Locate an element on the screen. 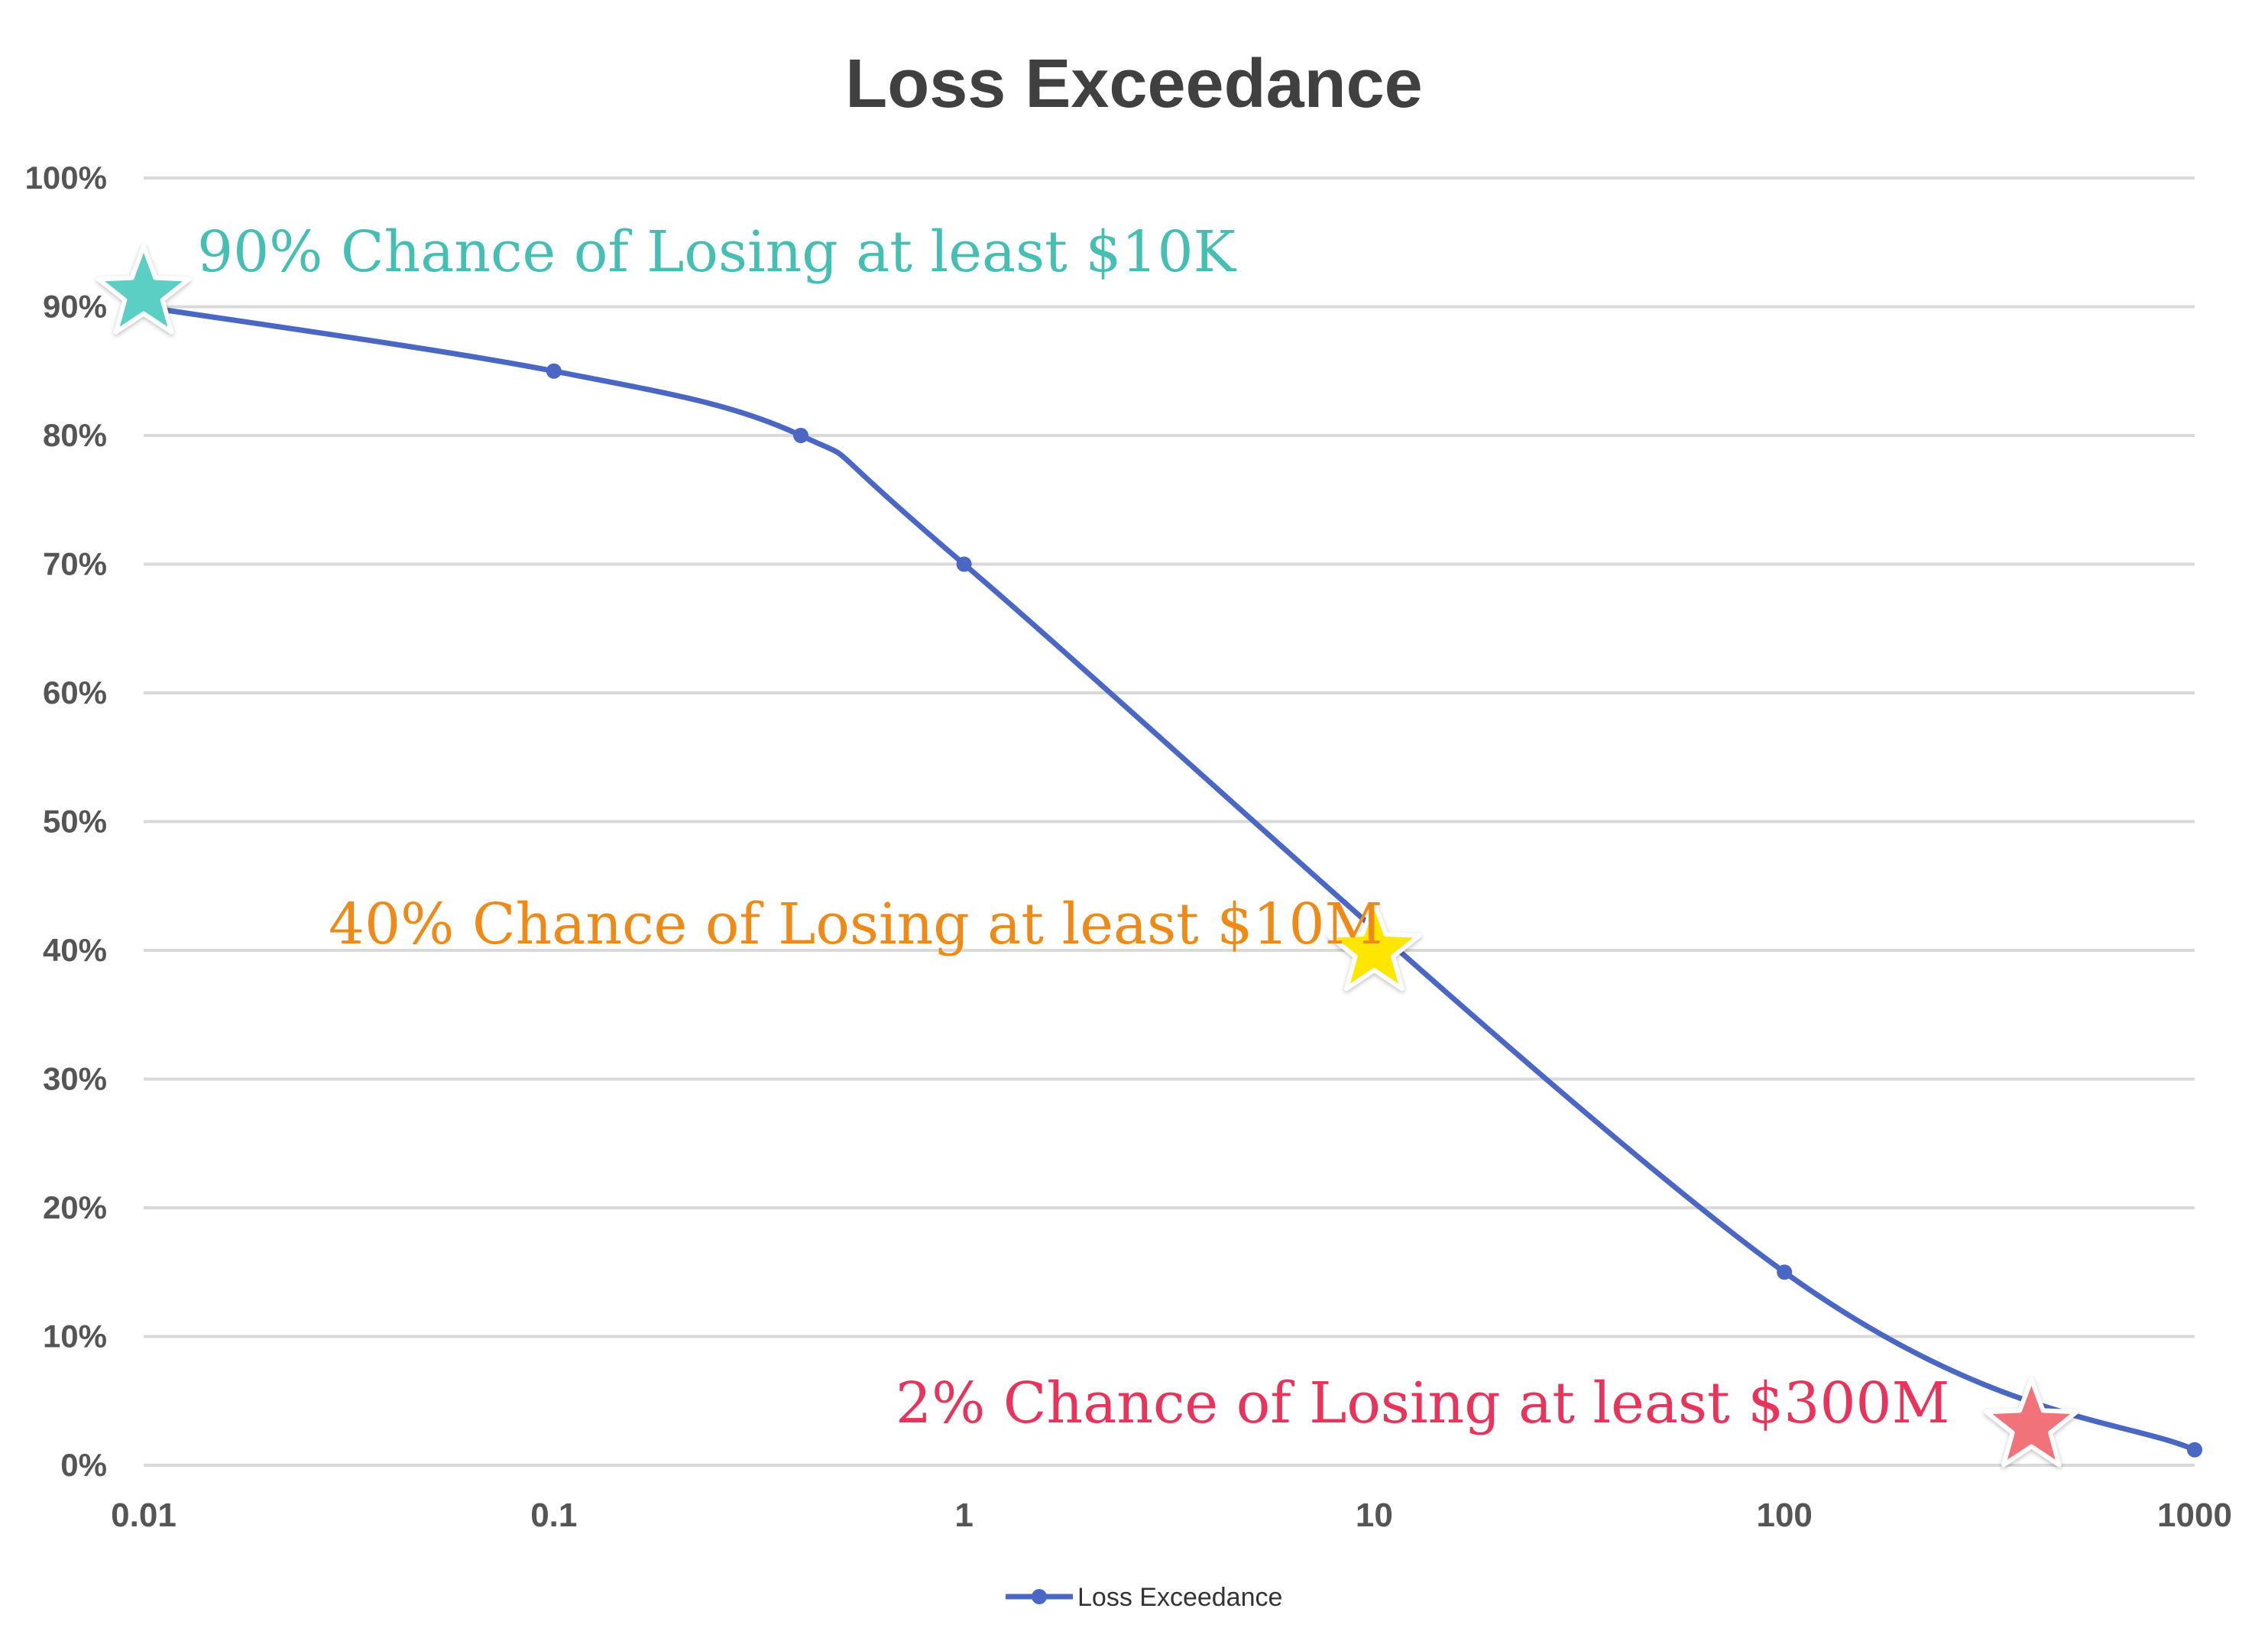  y-tick-label: 20% is located at coordinates (75, 1207).